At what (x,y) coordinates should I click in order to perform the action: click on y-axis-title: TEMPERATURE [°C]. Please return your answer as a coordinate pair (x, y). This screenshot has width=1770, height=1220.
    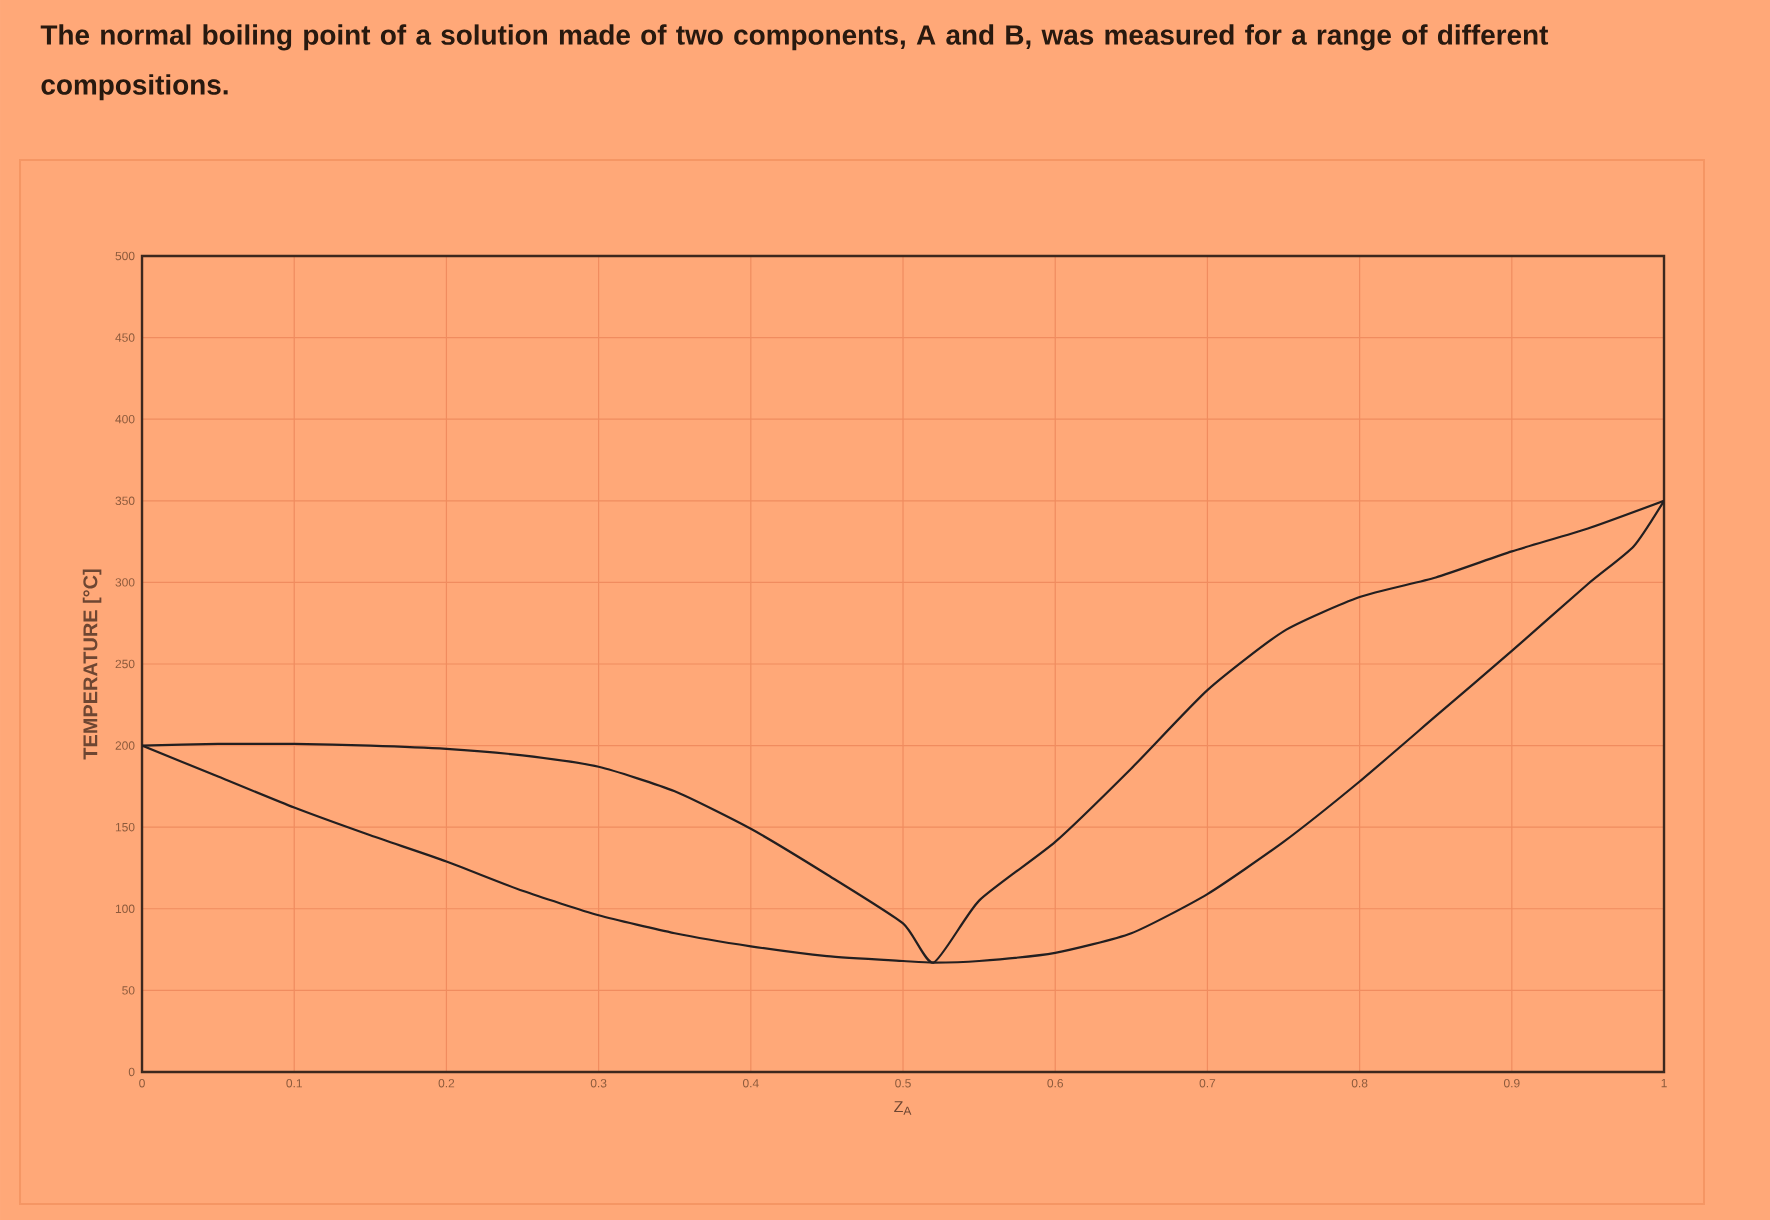
    Looking at the image, I should click on (92, 664).